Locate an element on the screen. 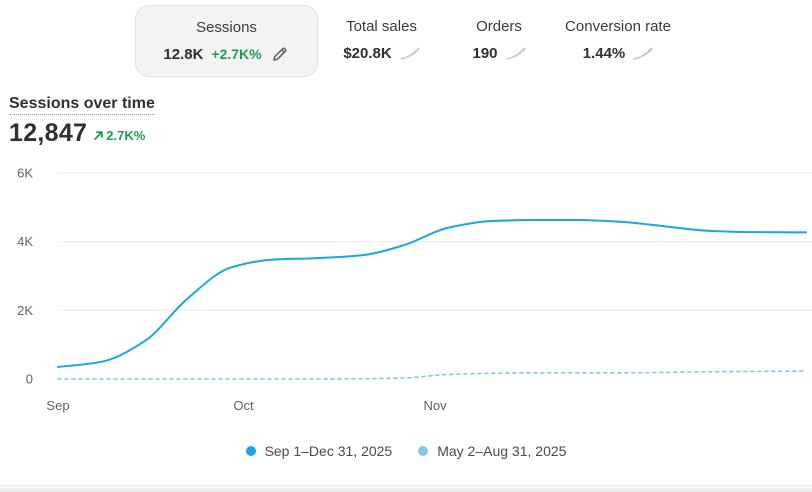 The image size is (812, 492). x-tick-label: Nov is located at coordinates (436, 405).